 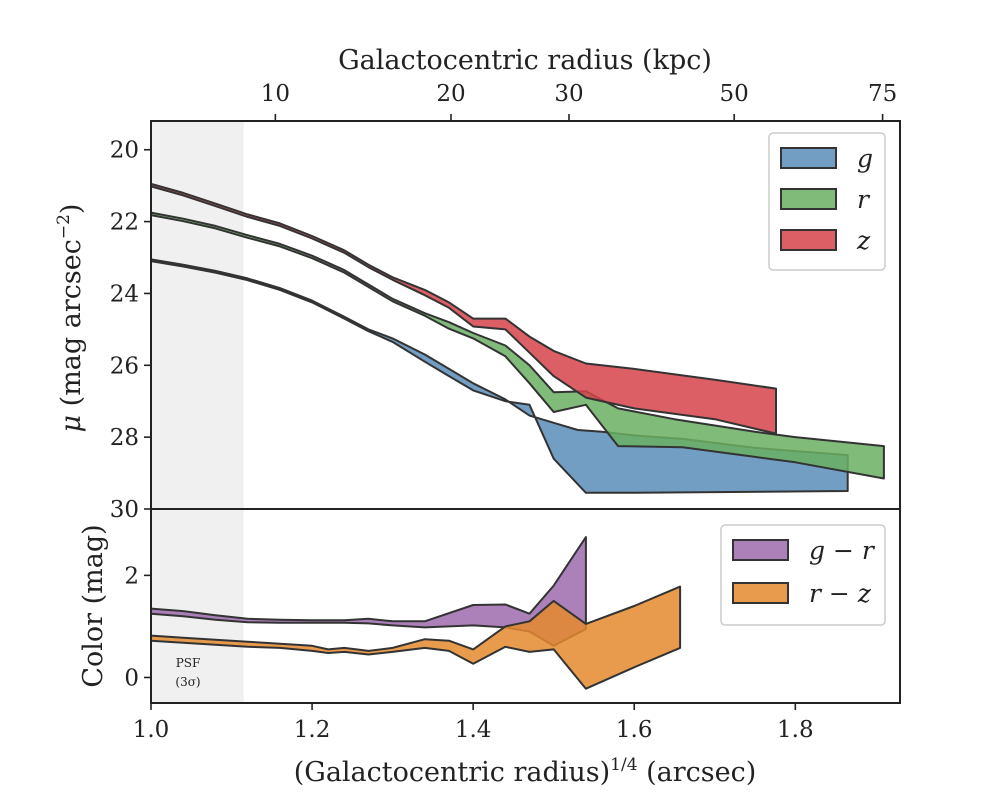 What do you see at coordinates (525, 771) in the screenshot?
I see `x-axis-label: (Galactocentric radius)1/4 (arcsec)` at bounding box center [525, 771].